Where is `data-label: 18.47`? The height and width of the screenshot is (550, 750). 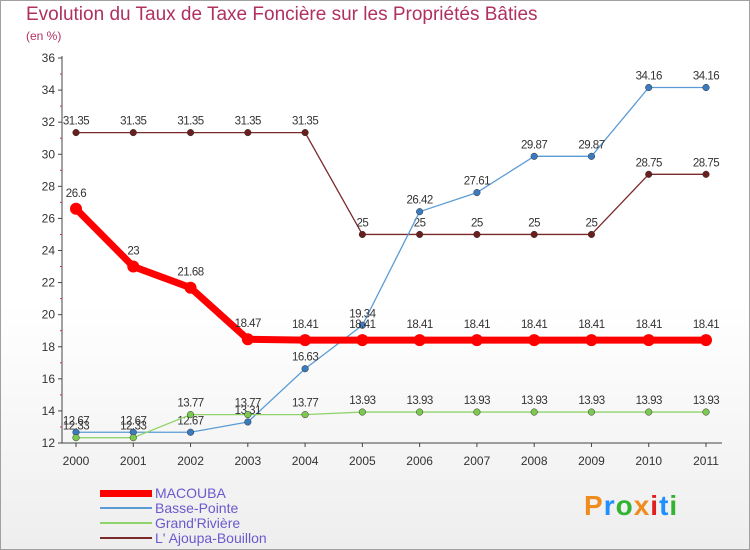
data-label: 18.47 is located at coordinates (248, 324).